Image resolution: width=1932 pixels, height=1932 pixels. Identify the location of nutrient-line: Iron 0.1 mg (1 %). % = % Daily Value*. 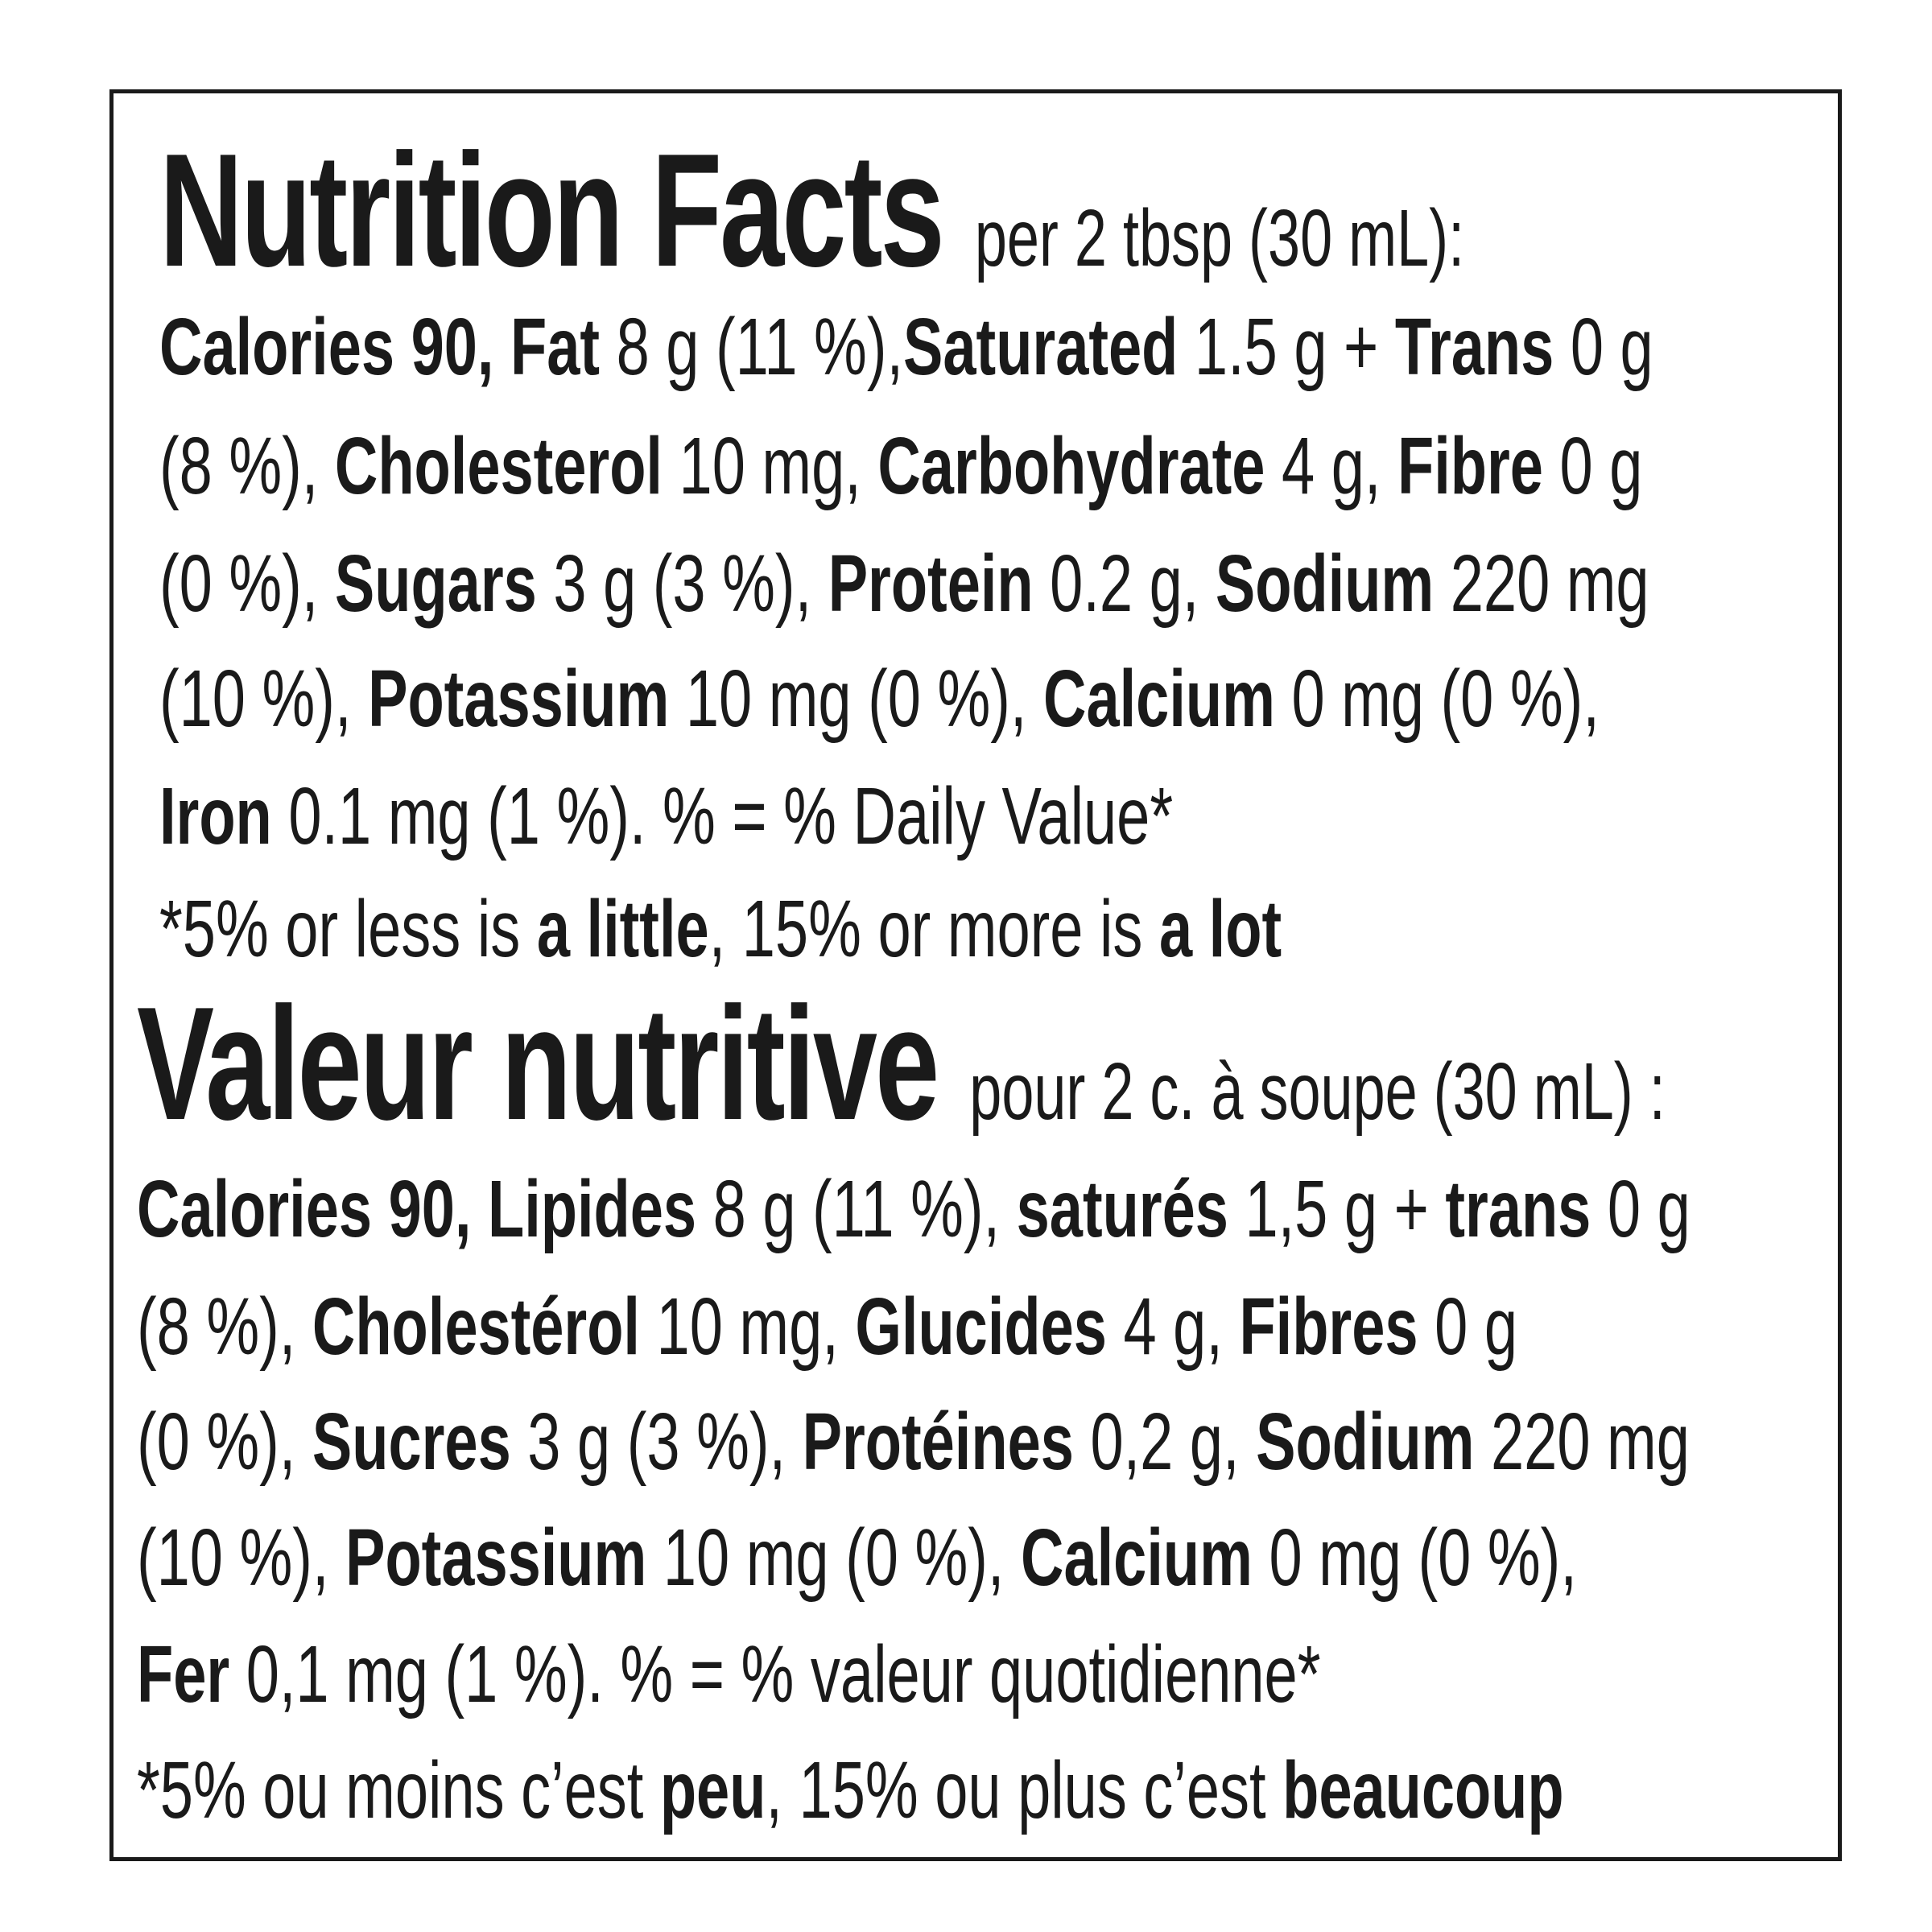
(666, 816).